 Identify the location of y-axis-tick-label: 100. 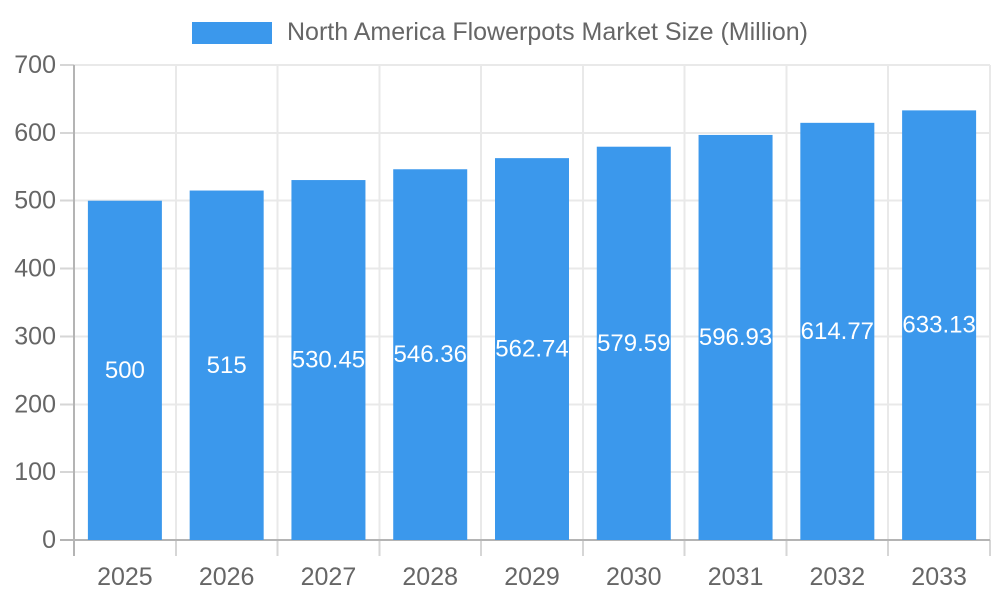
(35, 472).